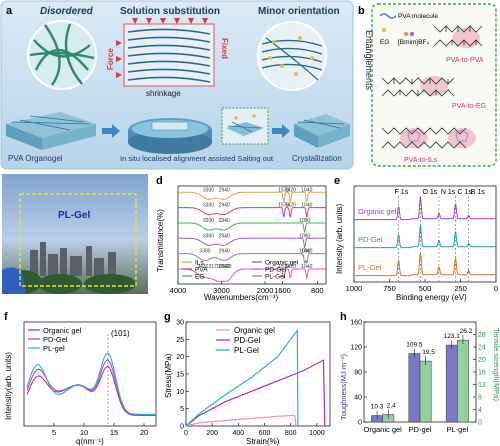 The height and width of the screenshot is (446, 500). I want to click on h-value-toughness-pd-gel: 109.5, so click(414, 345).